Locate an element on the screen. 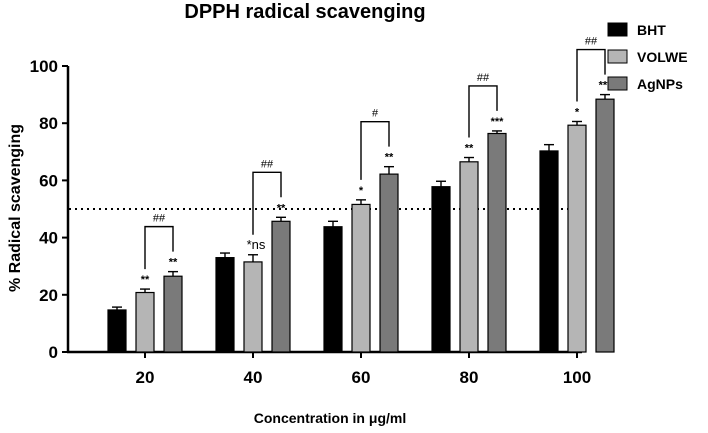 Image resolution: width=708 pixels, height=433 pixels. significance-label: *** is located at coordinates (498, 122).